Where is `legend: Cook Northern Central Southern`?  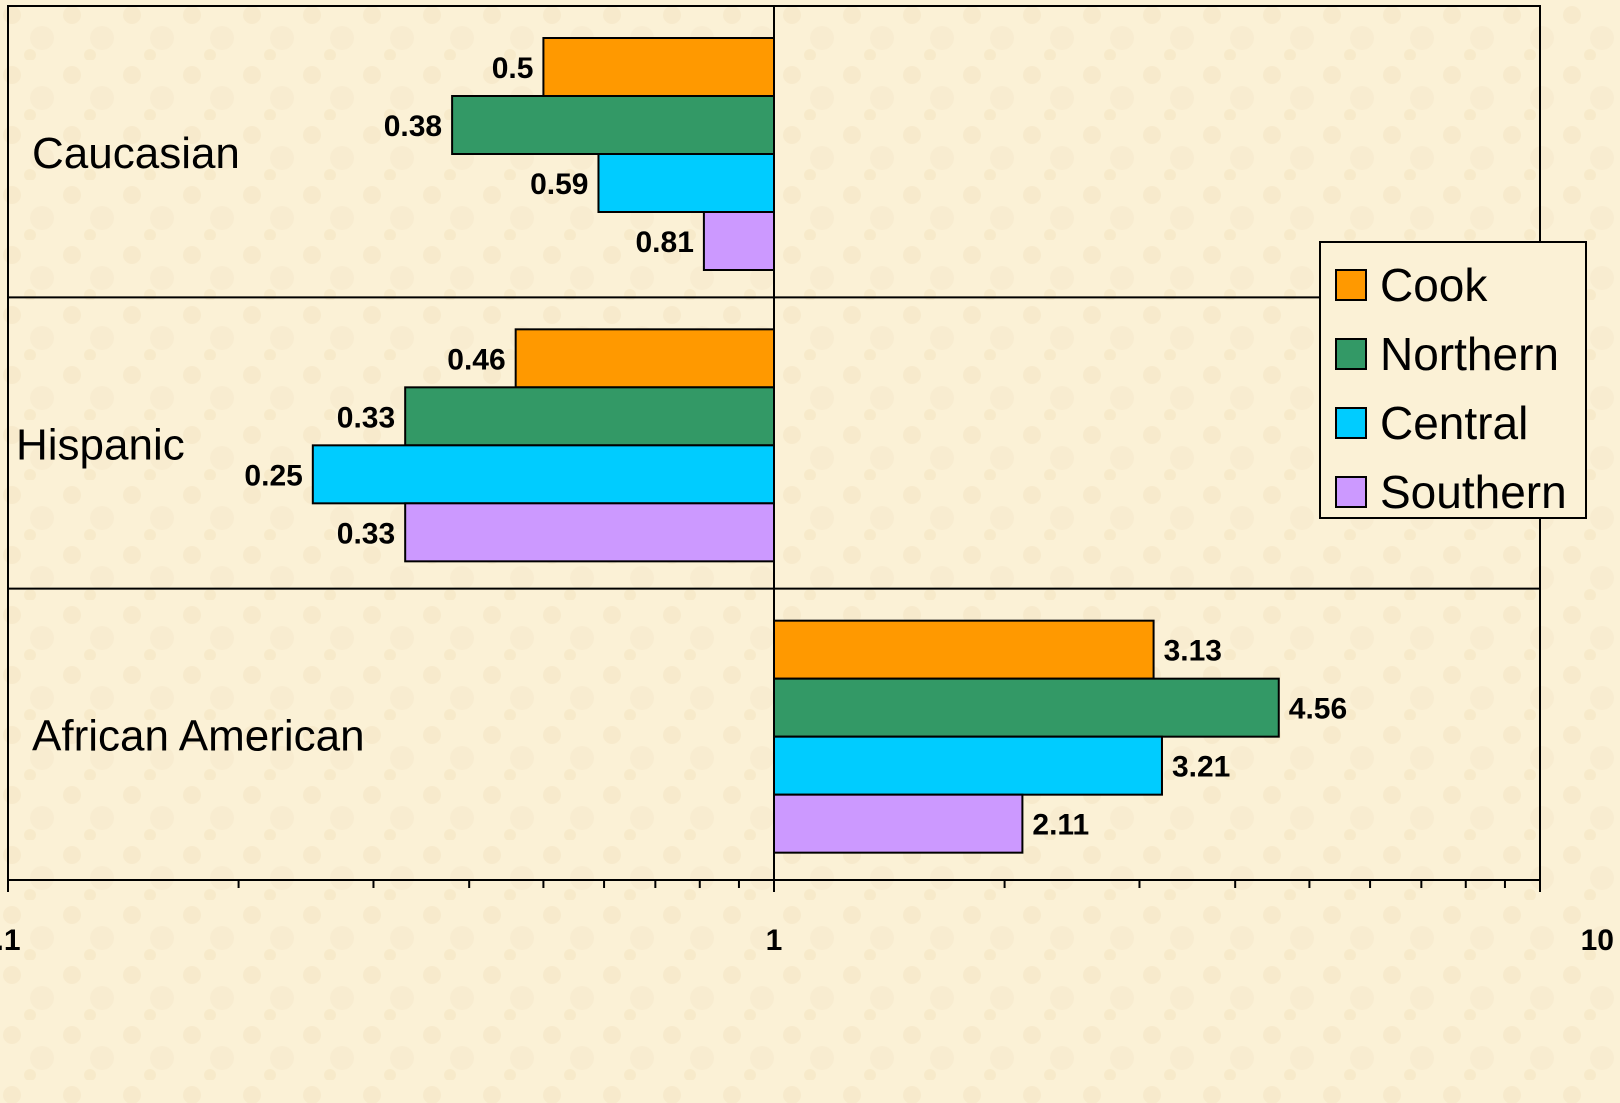 legend: Cook Northern Central Southern is located at coordinates (1453, 380).